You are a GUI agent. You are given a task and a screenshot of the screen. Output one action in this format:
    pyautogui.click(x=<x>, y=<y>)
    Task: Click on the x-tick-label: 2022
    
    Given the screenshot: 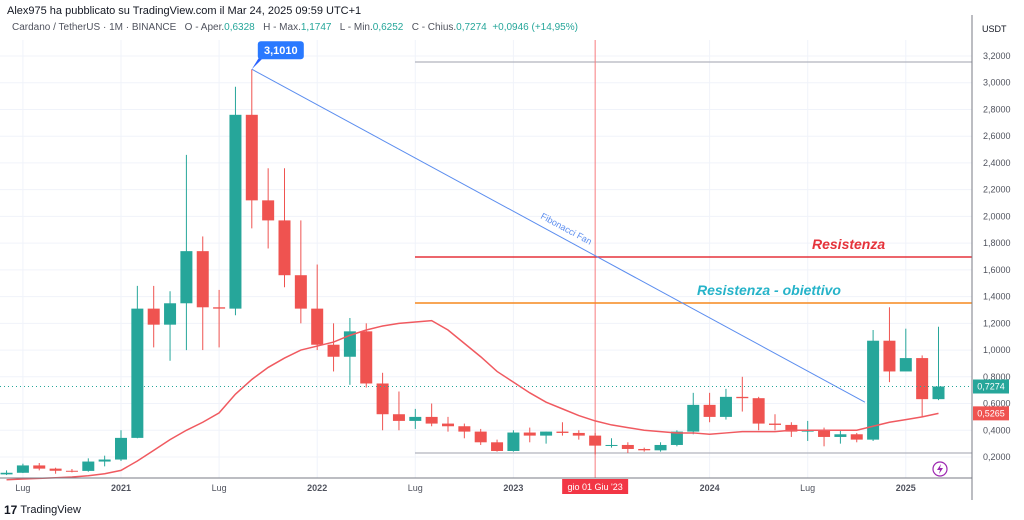 What is the action you would take?
    pyautogui.click(x=317, y=488)
    